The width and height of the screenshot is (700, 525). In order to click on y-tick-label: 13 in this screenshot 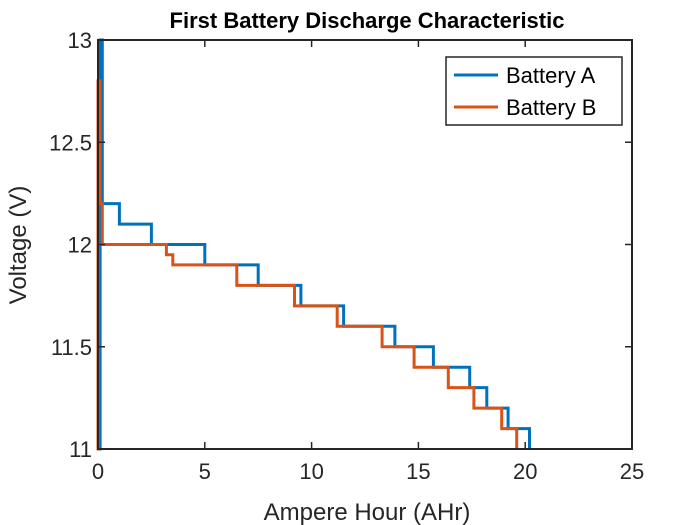, I will do `click(80, 40)`.